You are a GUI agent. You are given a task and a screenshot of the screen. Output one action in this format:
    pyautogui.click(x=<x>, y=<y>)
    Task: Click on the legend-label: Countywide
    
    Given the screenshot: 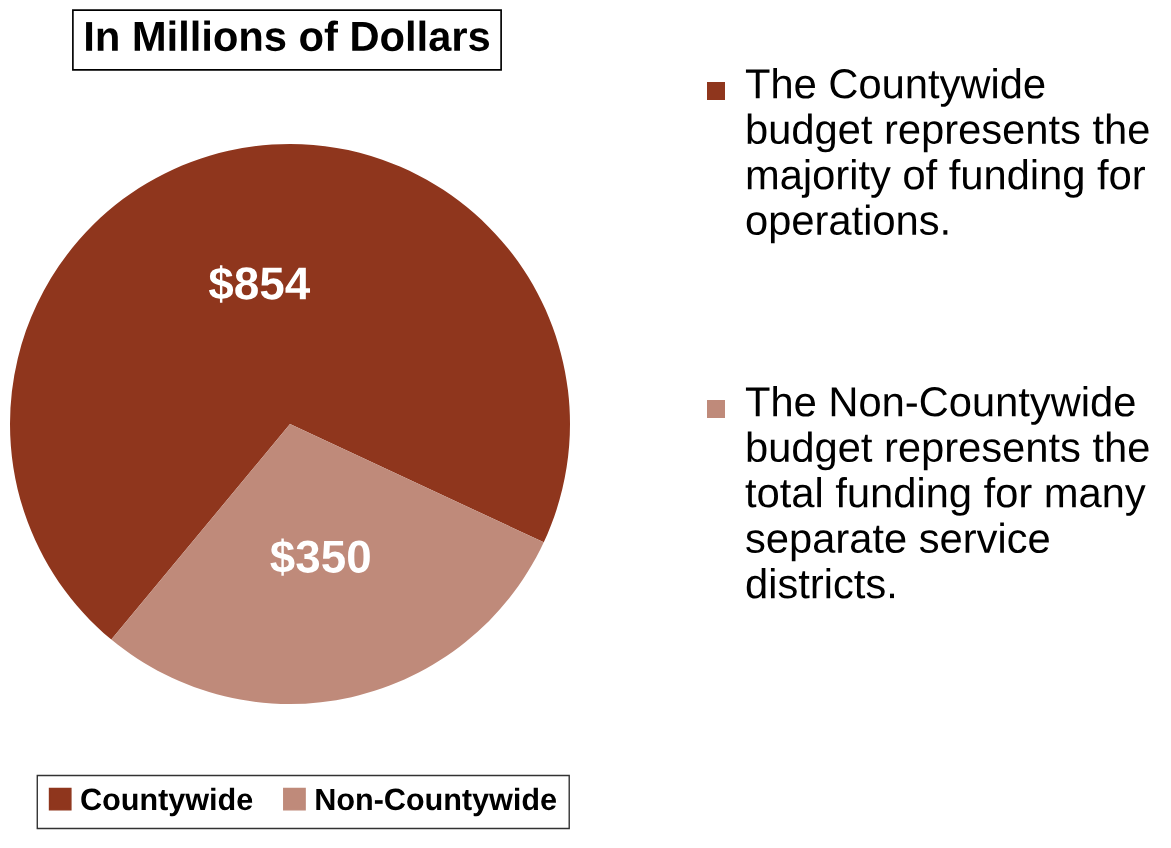 What is the action you would take?
    pyautogui.click(x=167, y=802)
    